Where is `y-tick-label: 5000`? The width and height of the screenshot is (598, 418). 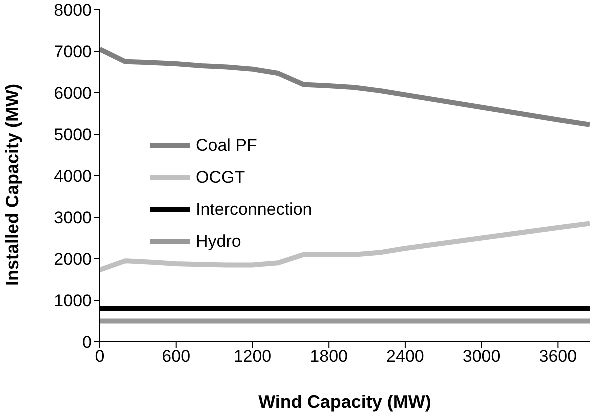 y-tick-label: 5000 is located at coordinates (73, 135).